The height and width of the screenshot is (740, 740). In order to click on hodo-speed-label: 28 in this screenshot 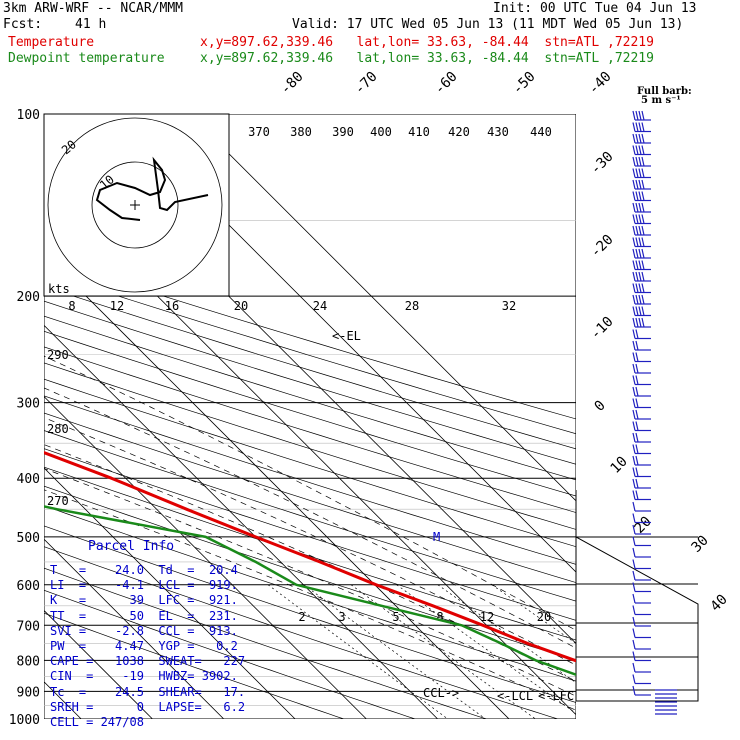, I will do `click(412, 306)`.